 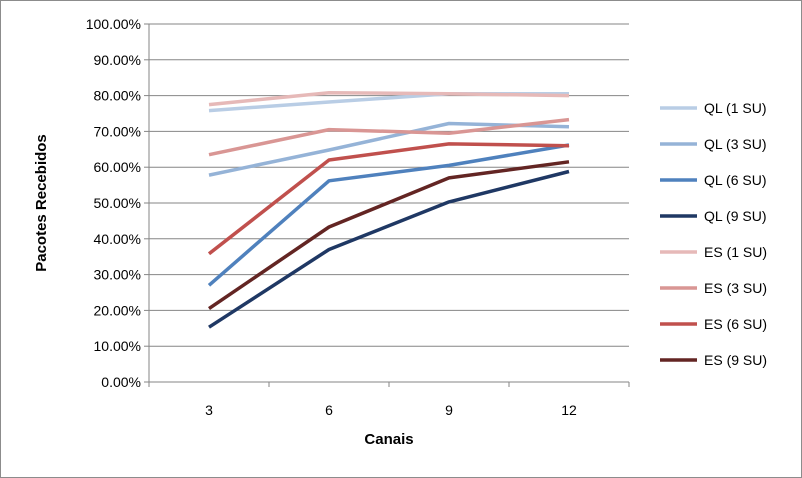 What do you see at coordinates (117, 275) in the screenshot?
I see `y-tick-label: 30.00%` at bounding box center [117, 275].